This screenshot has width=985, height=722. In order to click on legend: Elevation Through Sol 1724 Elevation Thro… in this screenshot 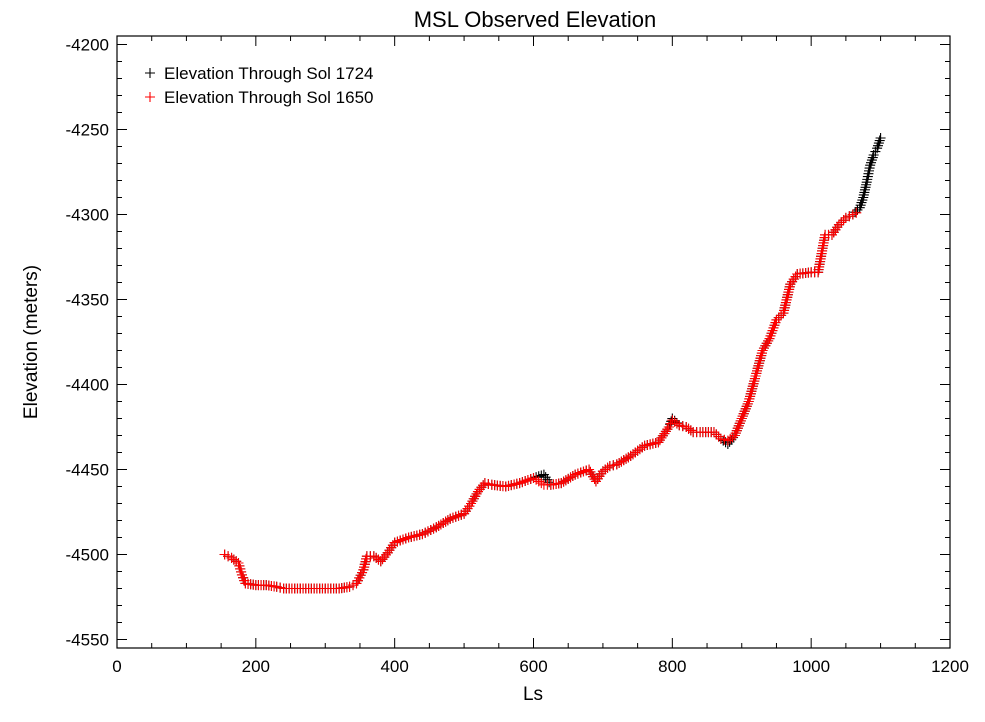, I will do `click(259, 85)`.